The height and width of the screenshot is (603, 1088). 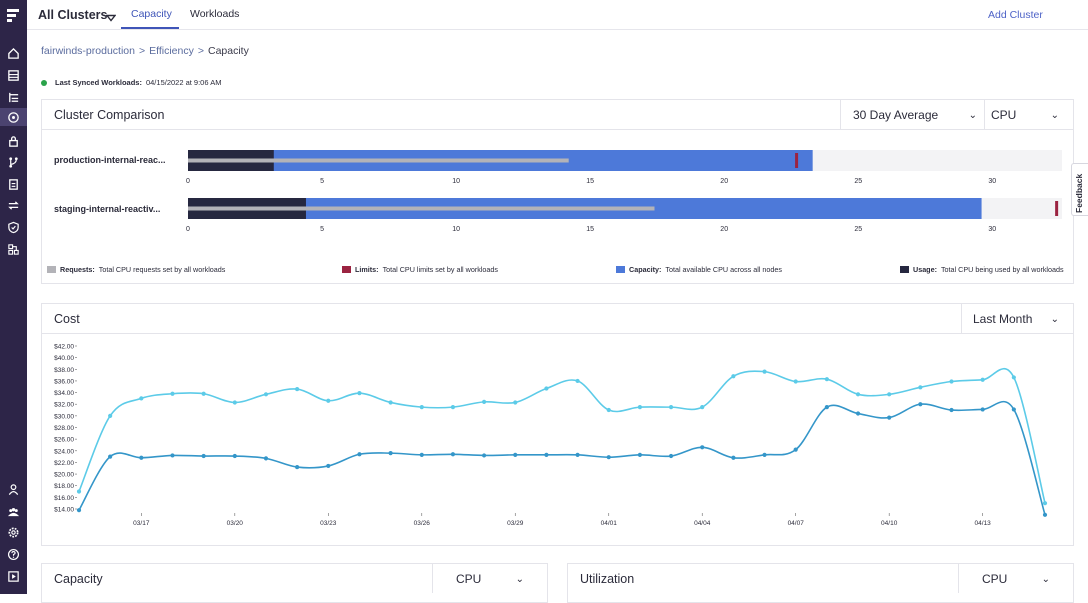 What do you see at coordinates (796, 523) in the screenshot?
I see `x-tick-label: 04/07` at bounding box center [796, 523].